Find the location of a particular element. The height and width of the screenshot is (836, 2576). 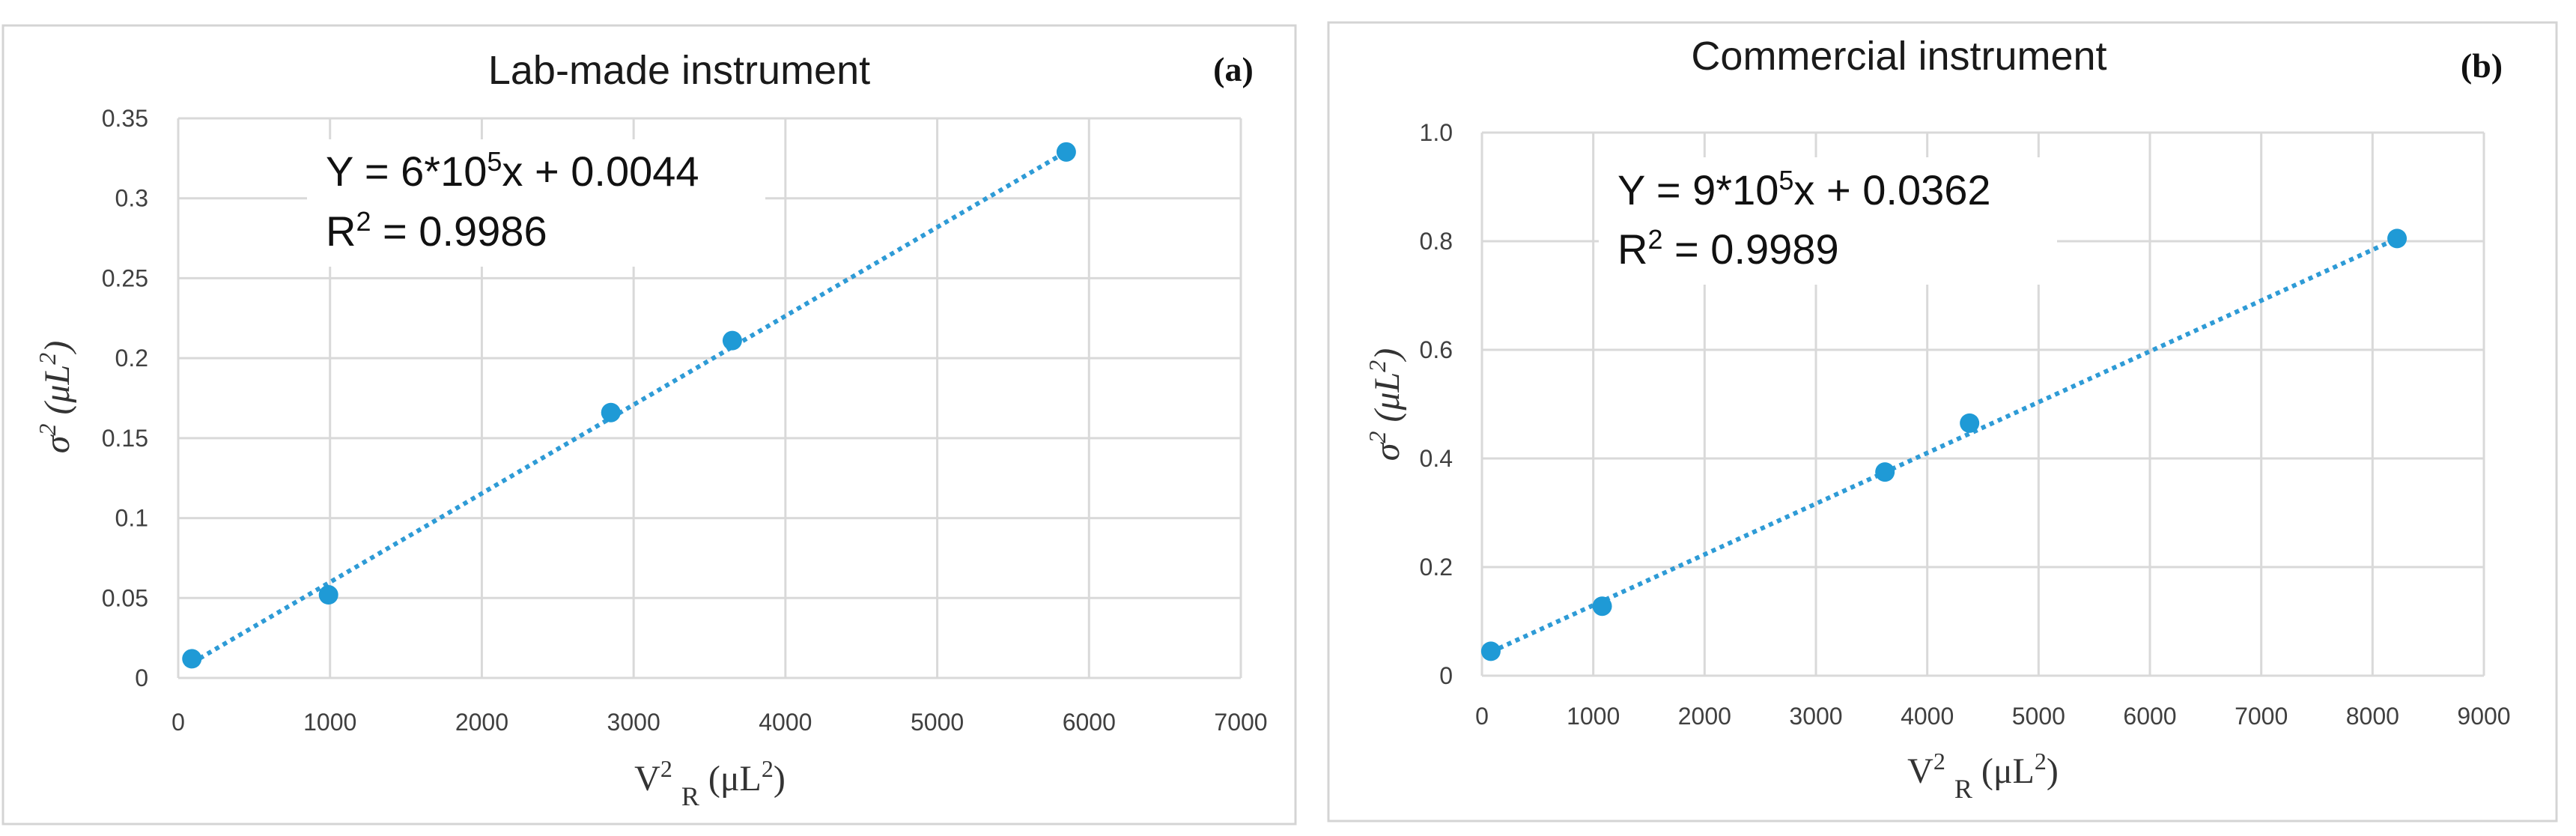

panel-b-y-tick-label: 1.0 is located at coordinates (1436, 132).